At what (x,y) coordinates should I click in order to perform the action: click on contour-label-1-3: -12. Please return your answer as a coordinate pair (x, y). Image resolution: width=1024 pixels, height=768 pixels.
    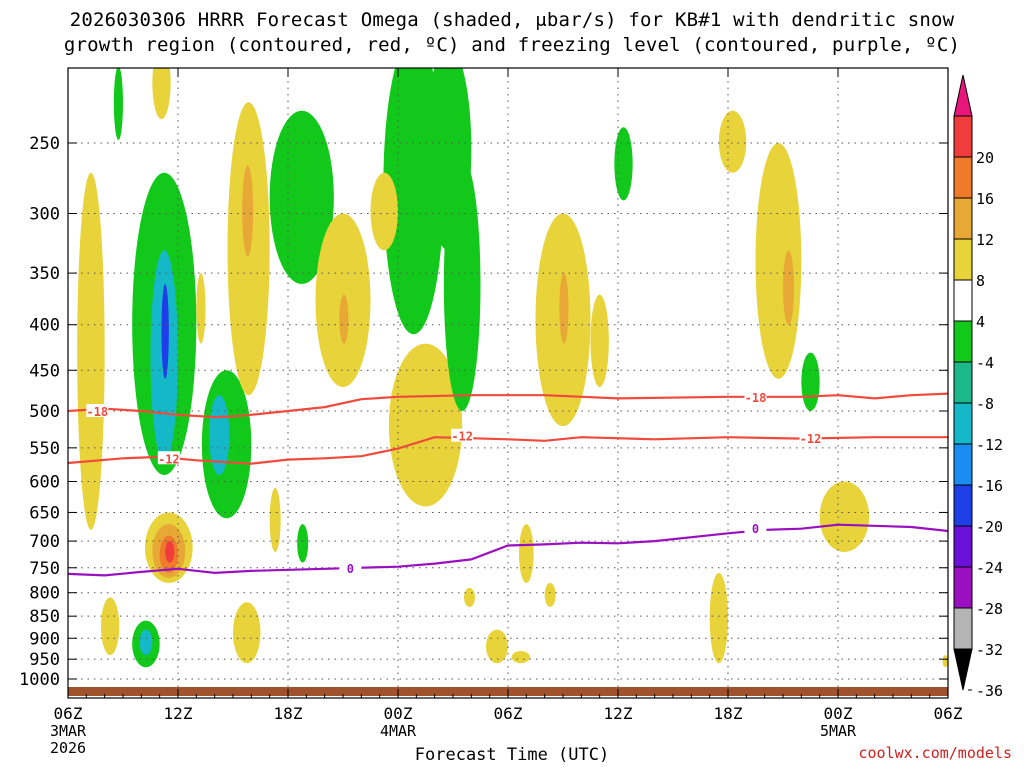
    Looking at the image, I should click on (811, 439).